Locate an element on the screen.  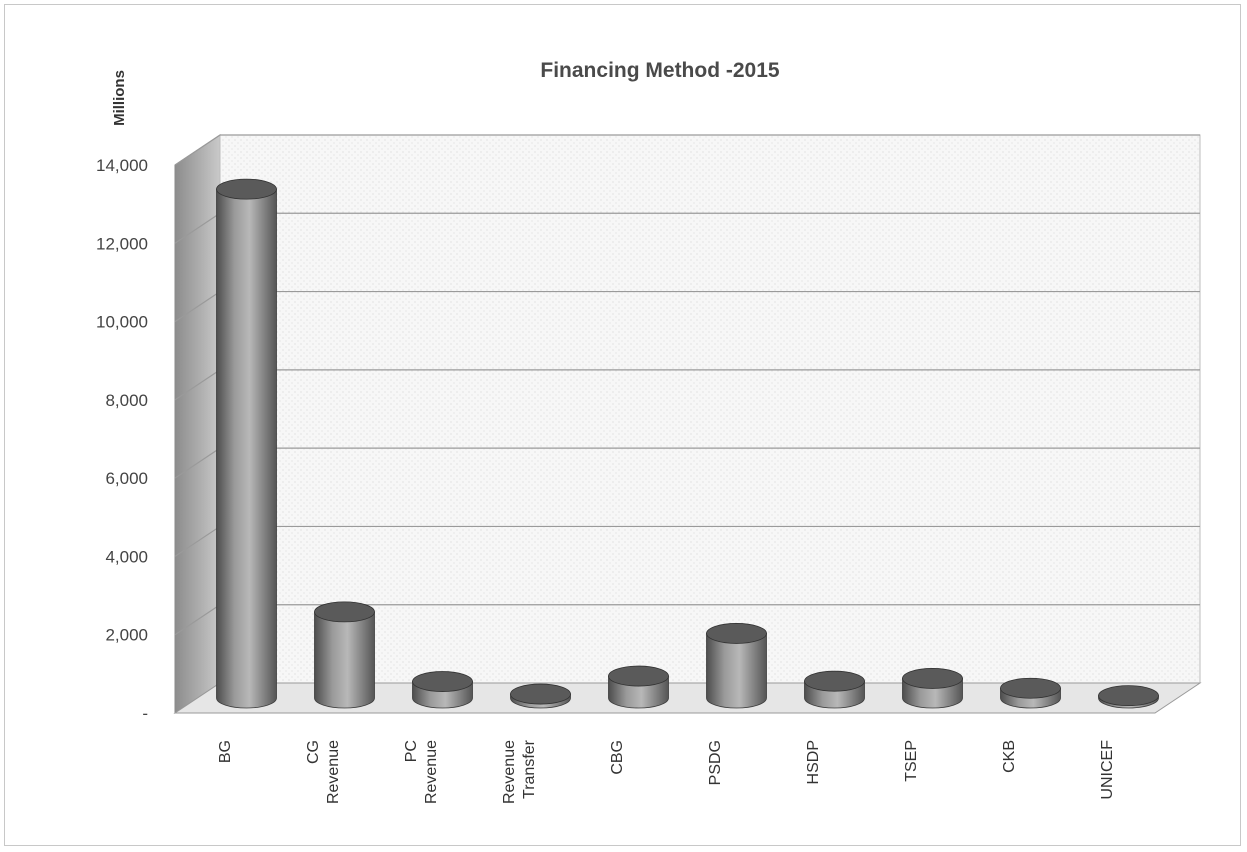
gridline is located at coordinates (687, 150).